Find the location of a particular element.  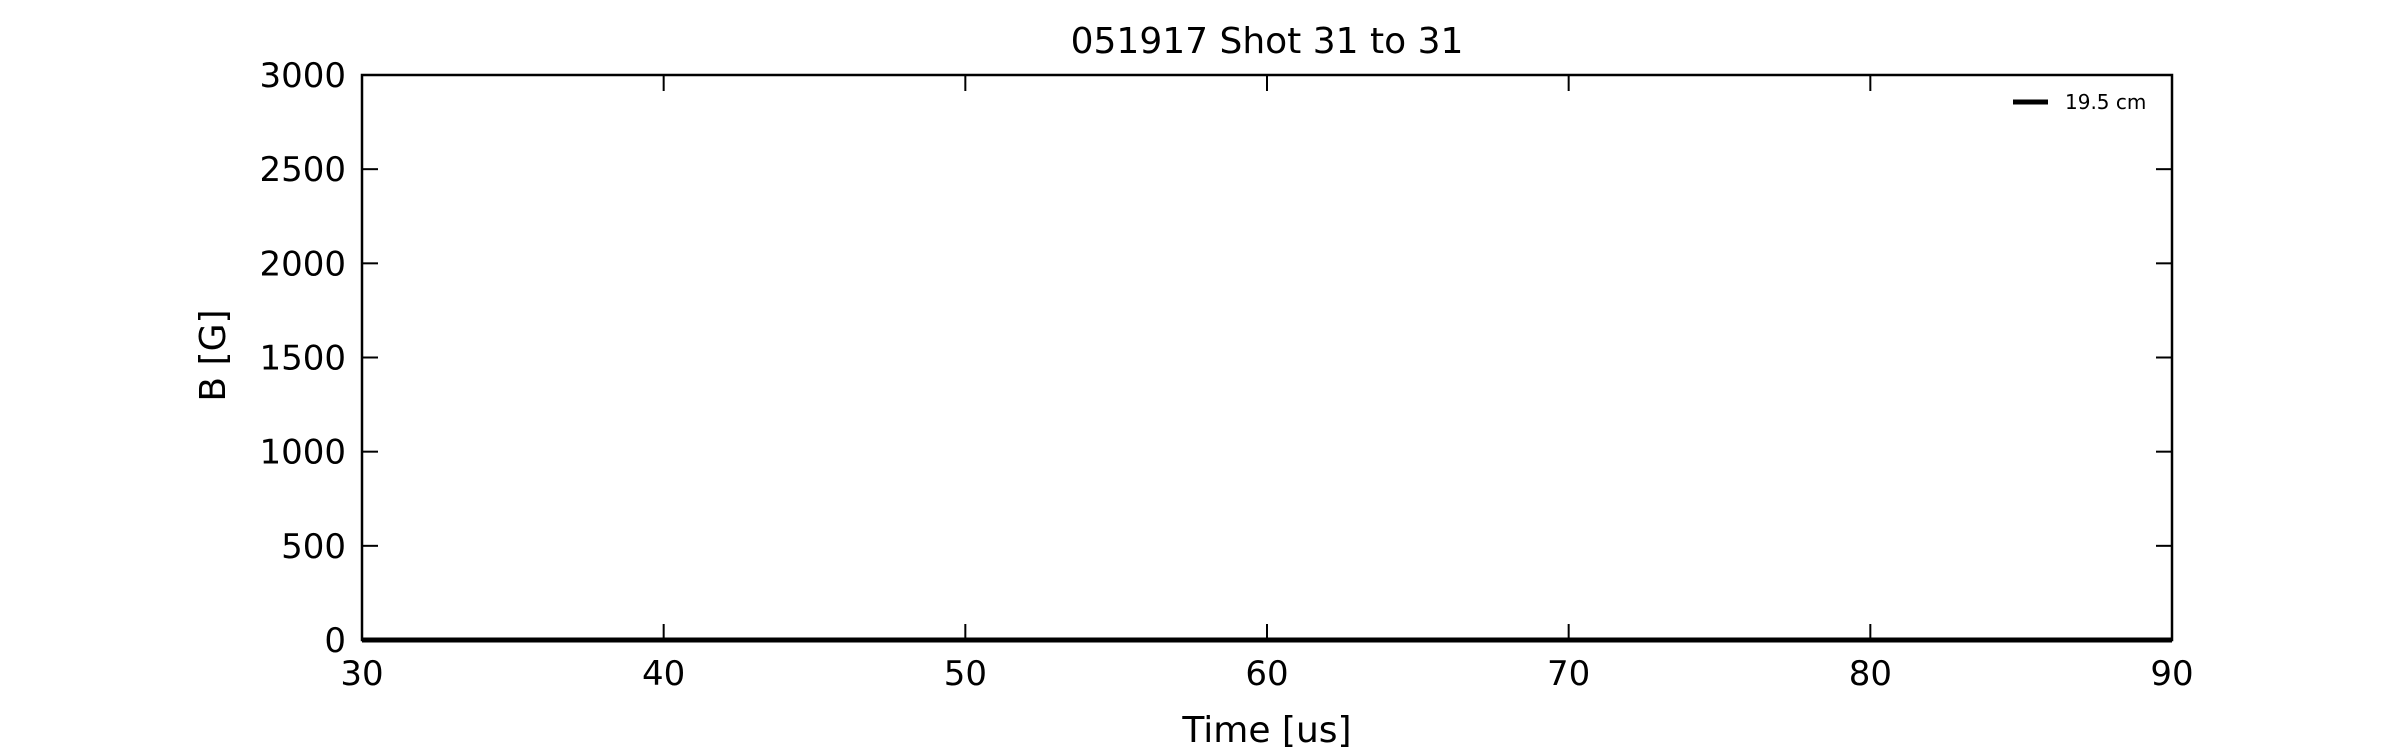

chart-title: 051917 Shot 31 to 31 is located at coordinates (1267, 41).